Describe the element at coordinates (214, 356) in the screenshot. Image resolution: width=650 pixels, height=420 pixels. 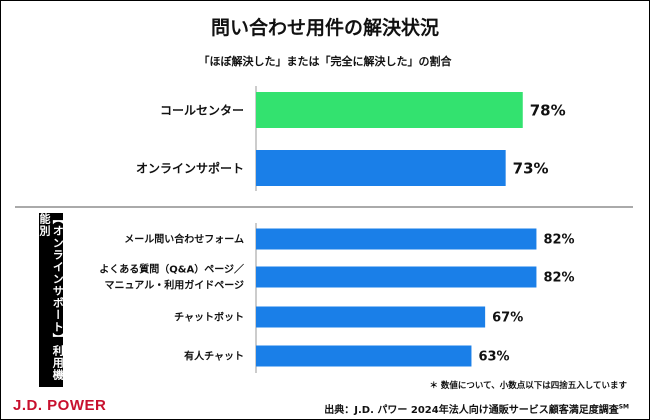
I see `category-label-6: 有人チャット` at that location.